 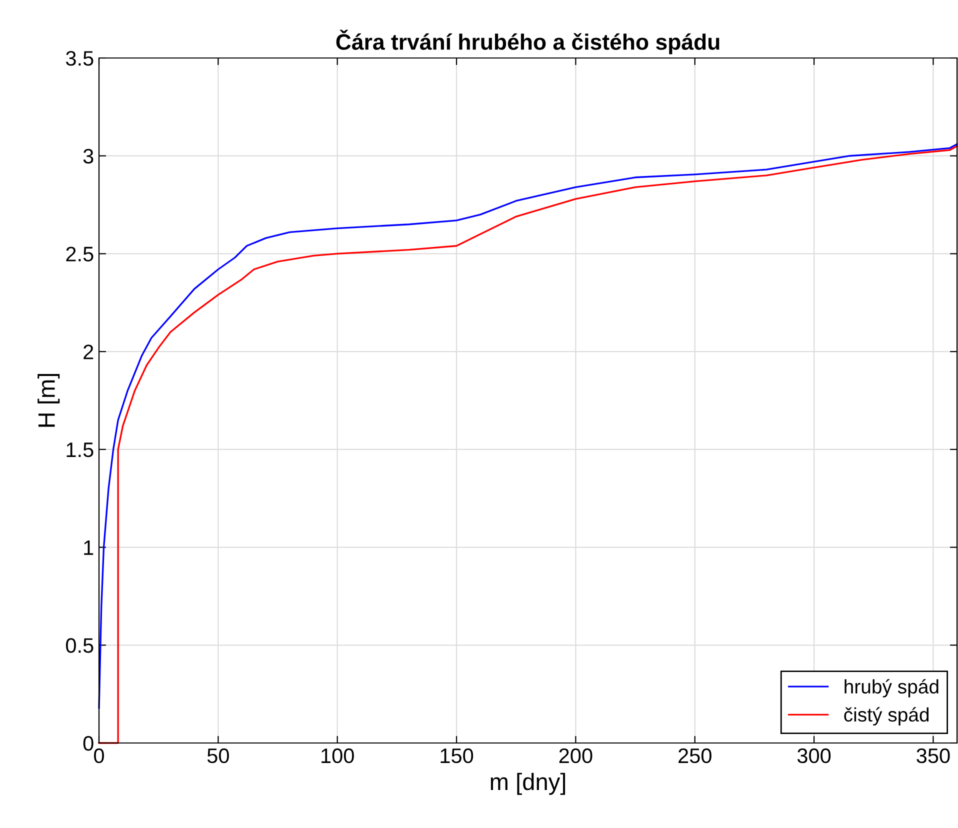 I want to click on y-tick-label: 0.5, so click(x=80, y=645).